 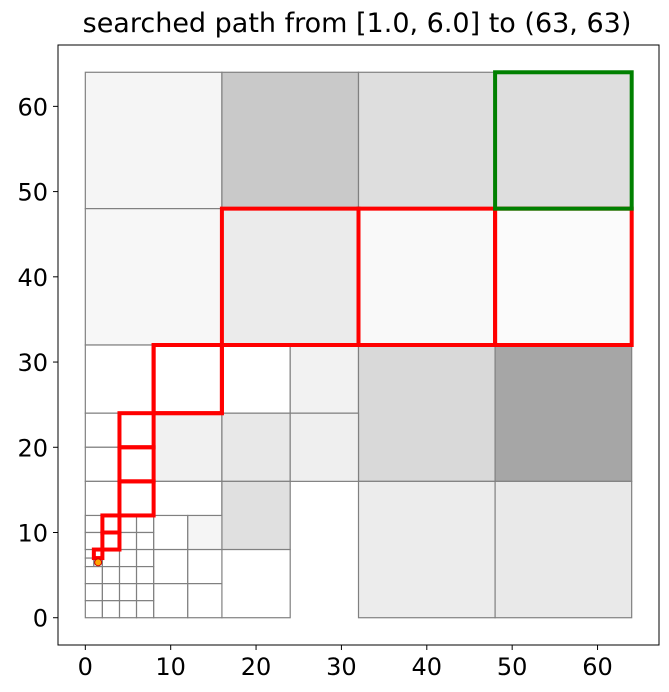 What do you see at coordinates (32, 448) in the screenshot?
I see `y-tick-label: 20` at bounding box center [32, 448].